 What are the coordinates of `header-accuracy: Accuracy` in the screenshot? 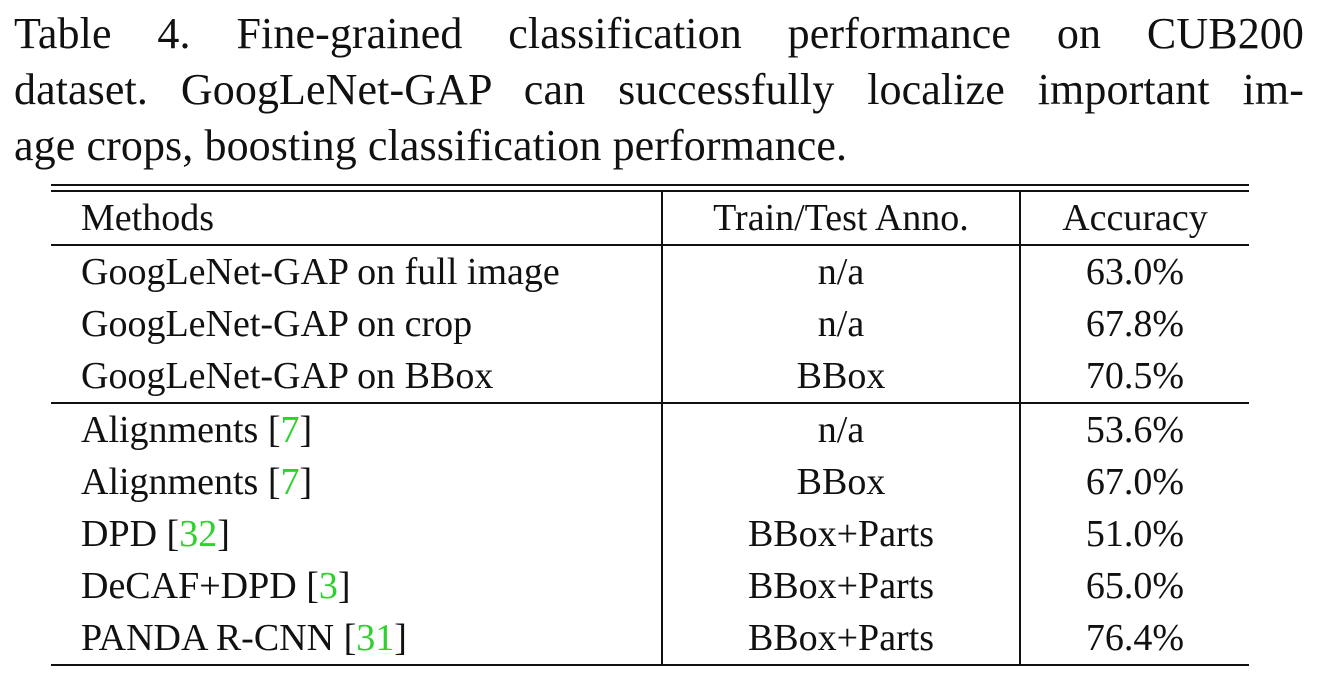 It's located at (1134, 218).